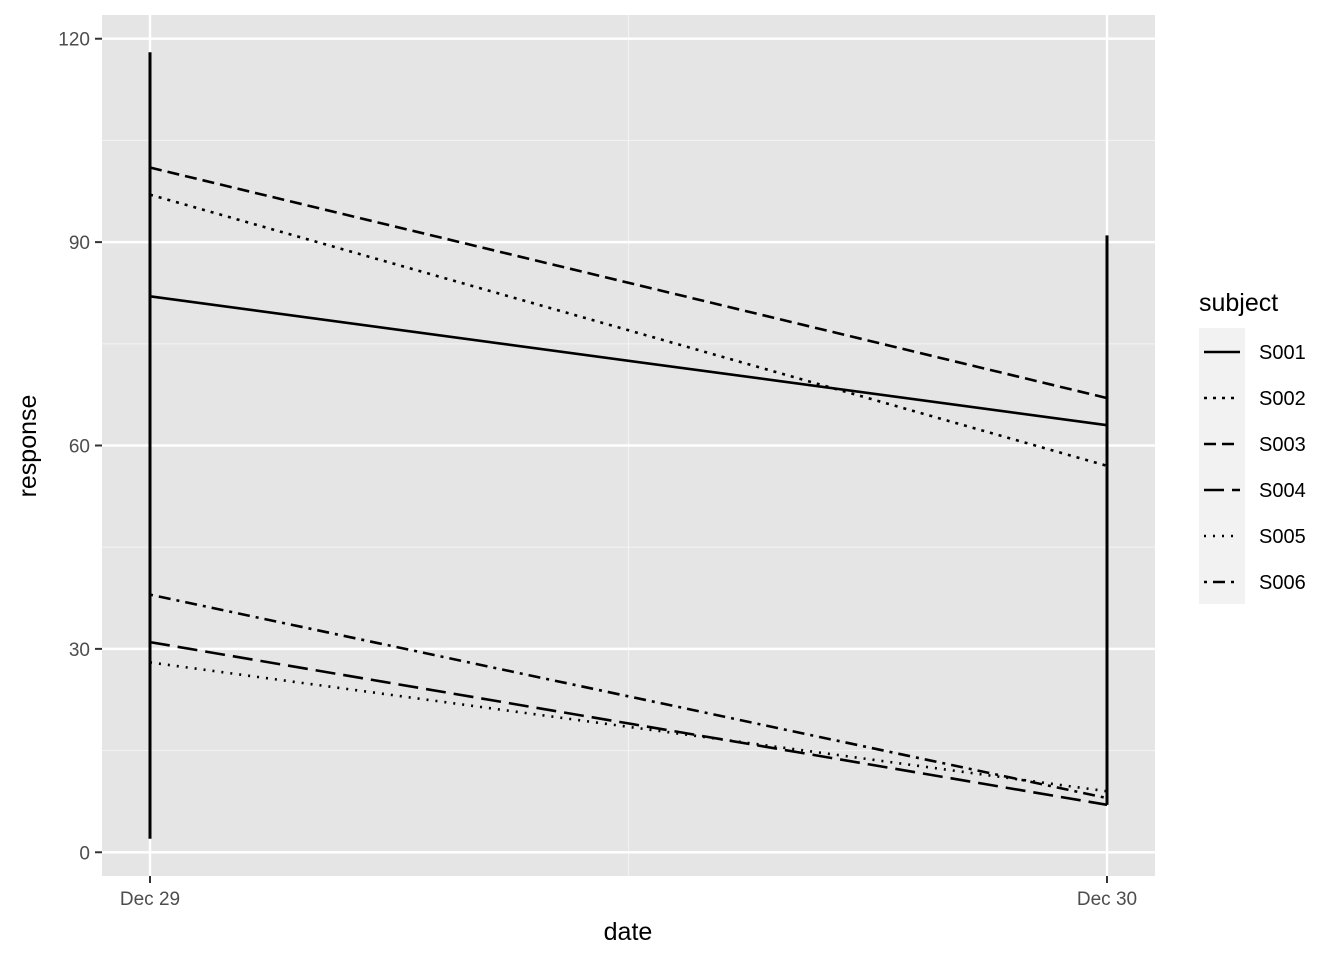 This screenshot has height=960, width=1344. What do you see at coordinates (628, 932) in the screenshot?
I see `x-axis-title: date` at bounding box center [628, 932].